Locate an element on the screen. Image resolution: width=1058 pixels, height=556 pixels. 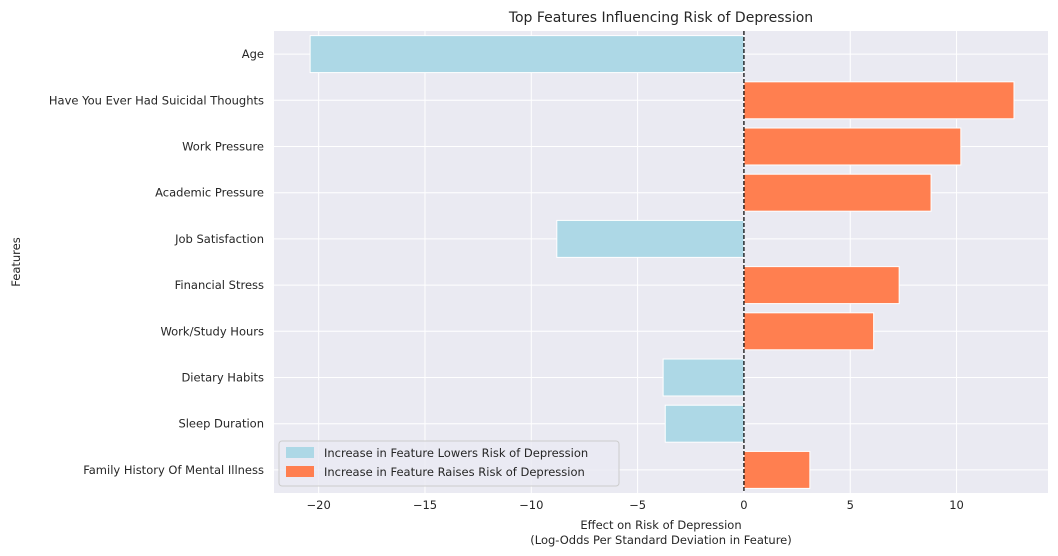
y-tick-label: Work Pressure is located at coordinates (223, 147).